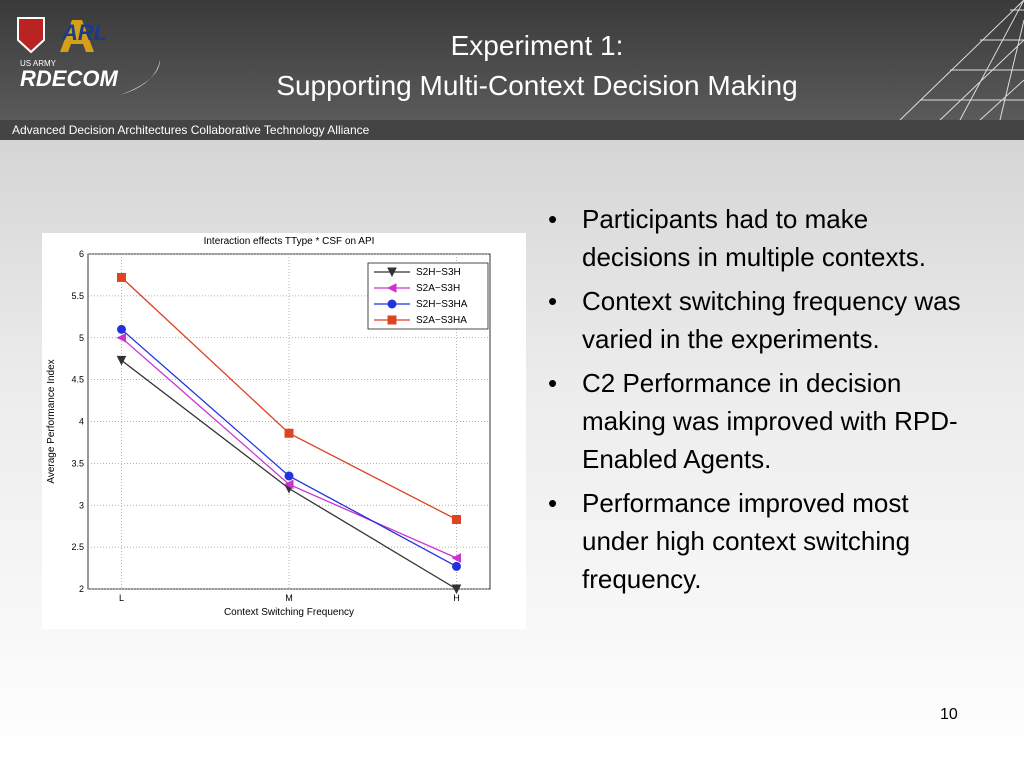 Image resolution: width=1024 pixels, height=768 pixels. What do you see at coordinates (84, 32) in the screenshot?
I see `logo-text: ARL` at bounding box center [84, 32].